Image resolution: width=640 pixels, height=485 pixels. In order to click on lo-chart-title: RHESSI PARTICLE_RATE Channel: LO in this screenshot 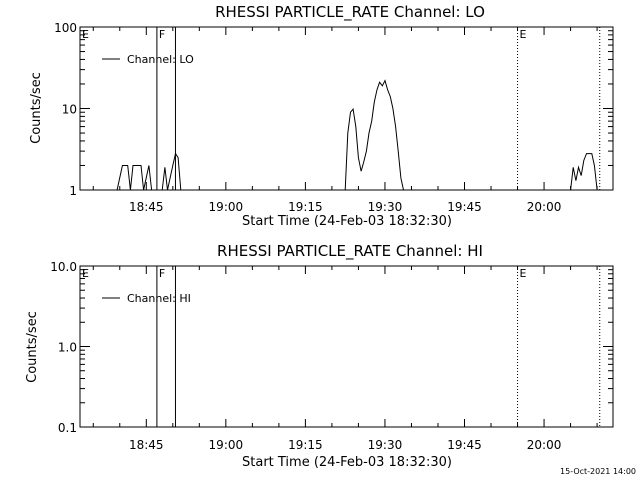, I will do `click(350, 12)`.